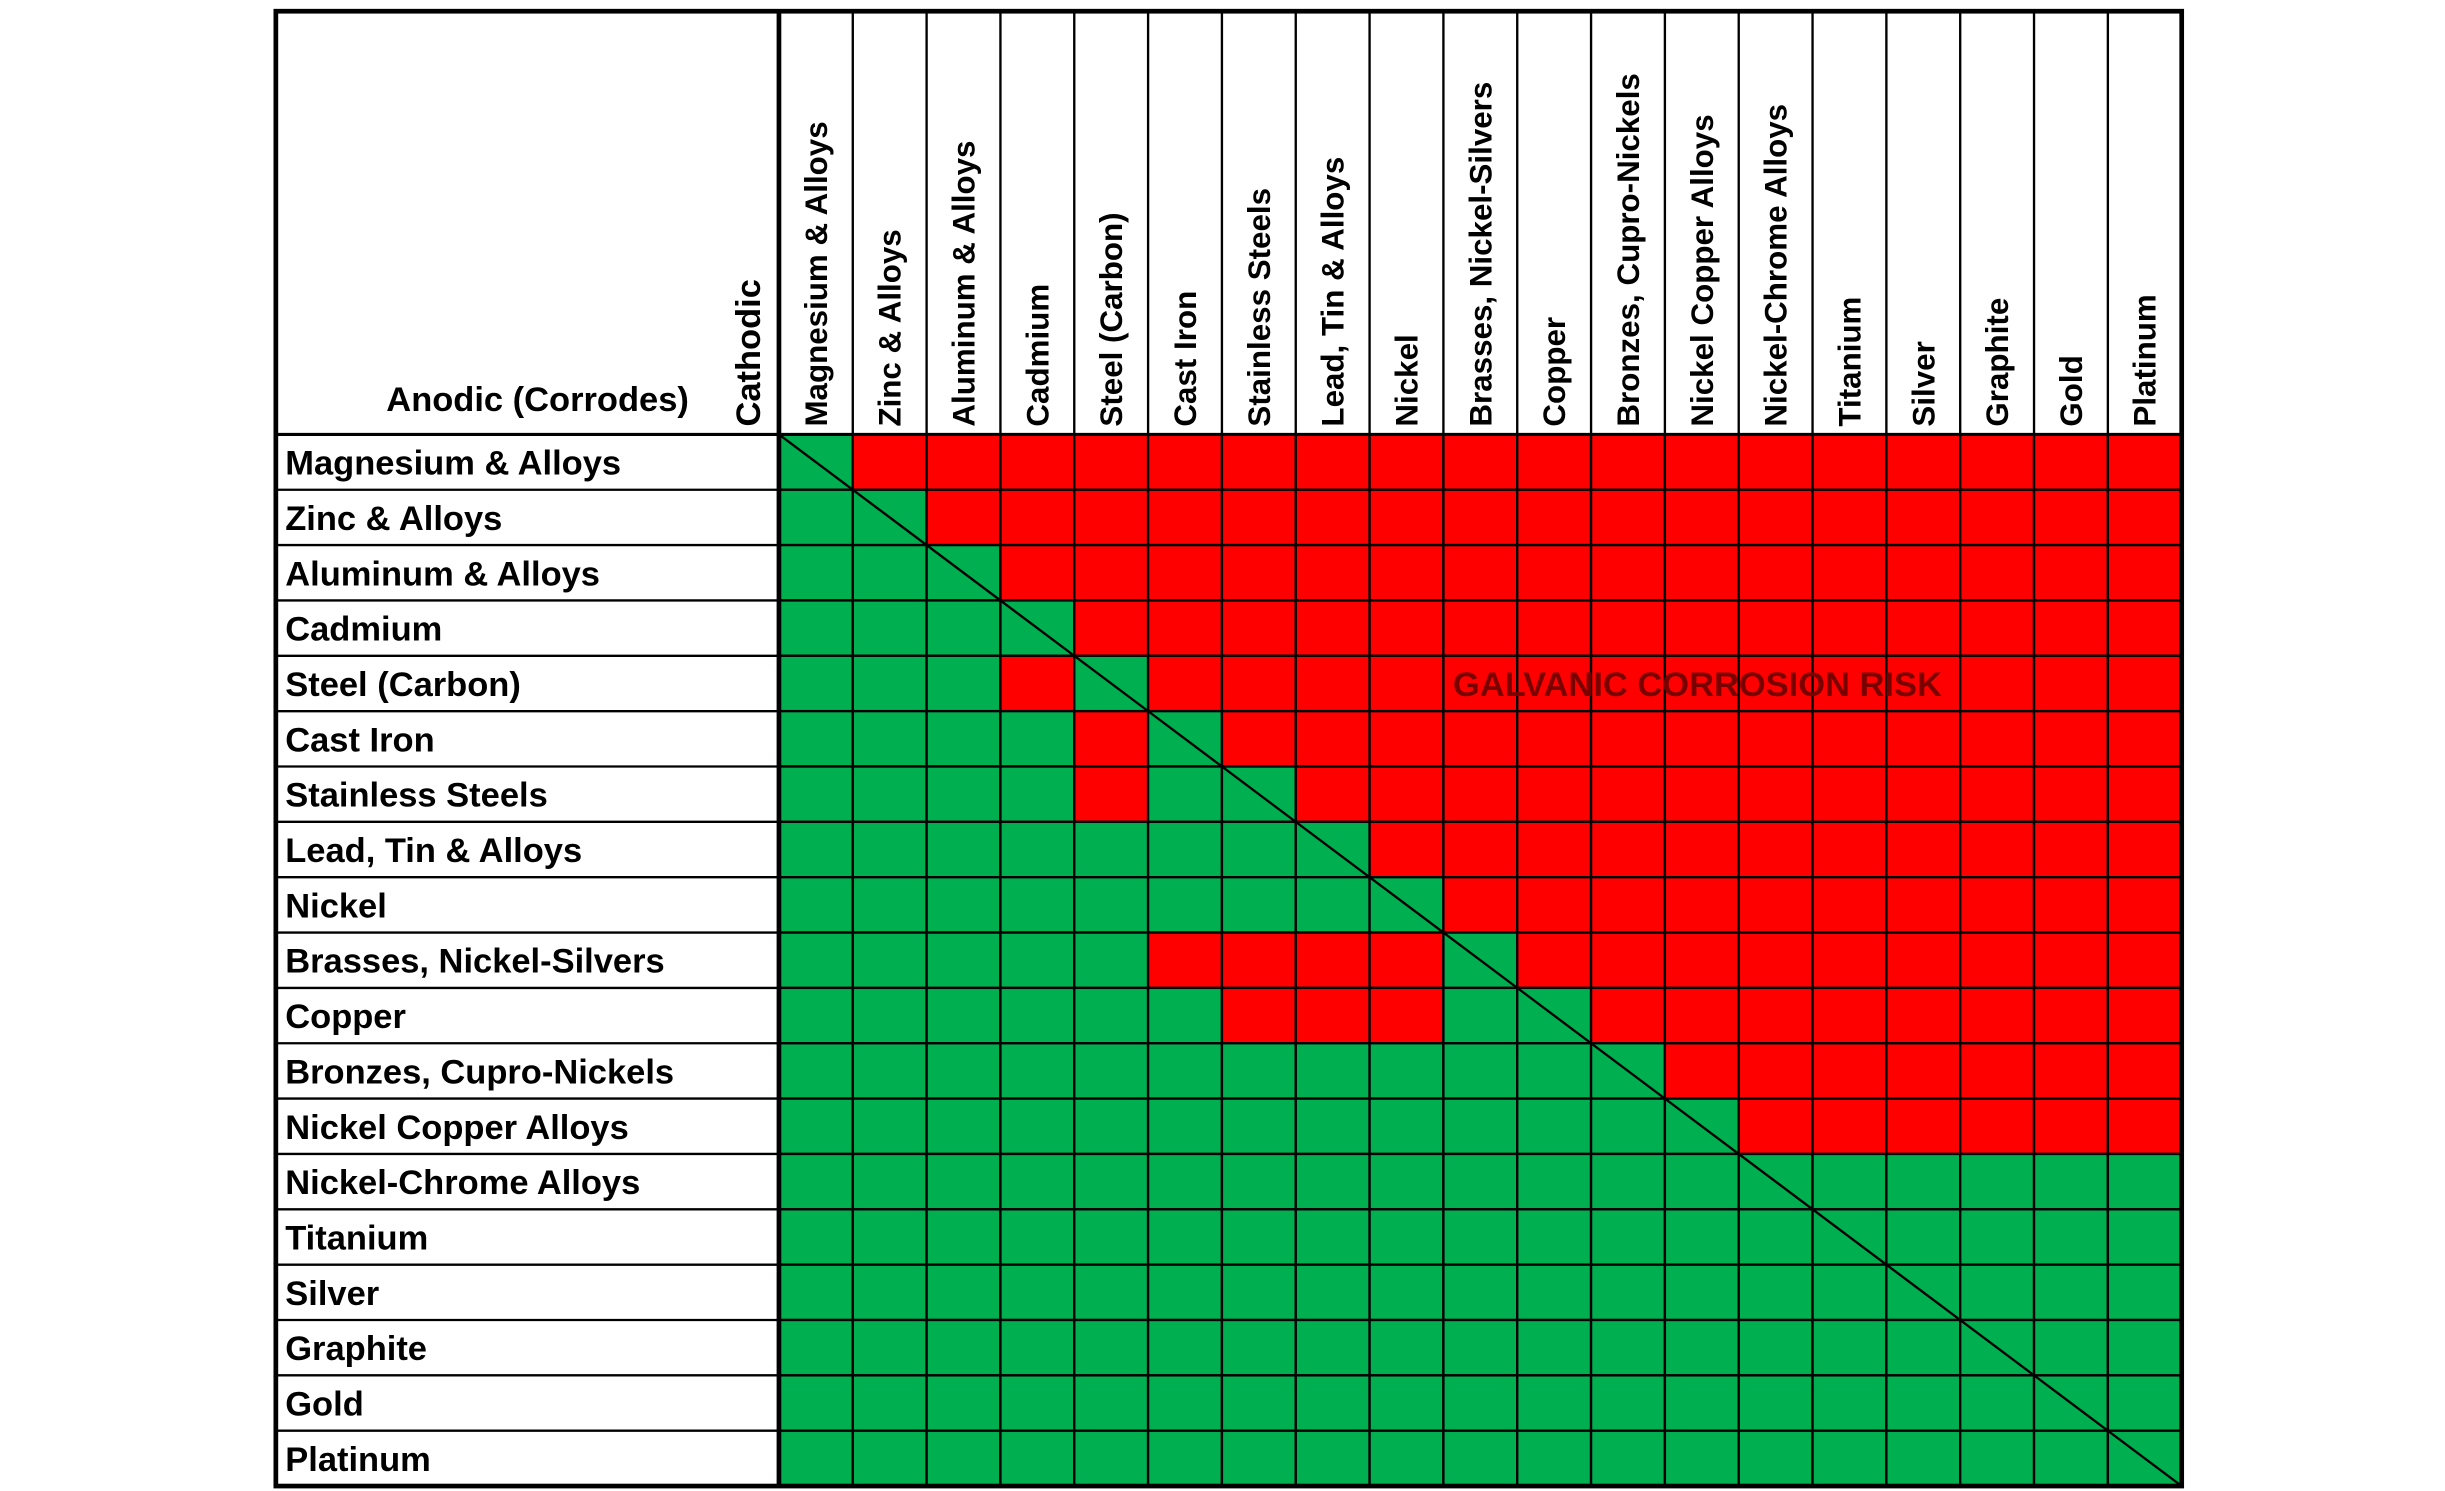 This screenshot has width=2445, height=1491. Describe the element at coordinates (1849, 362) in the screenshot. I see `column-label: Titanium` at that location.